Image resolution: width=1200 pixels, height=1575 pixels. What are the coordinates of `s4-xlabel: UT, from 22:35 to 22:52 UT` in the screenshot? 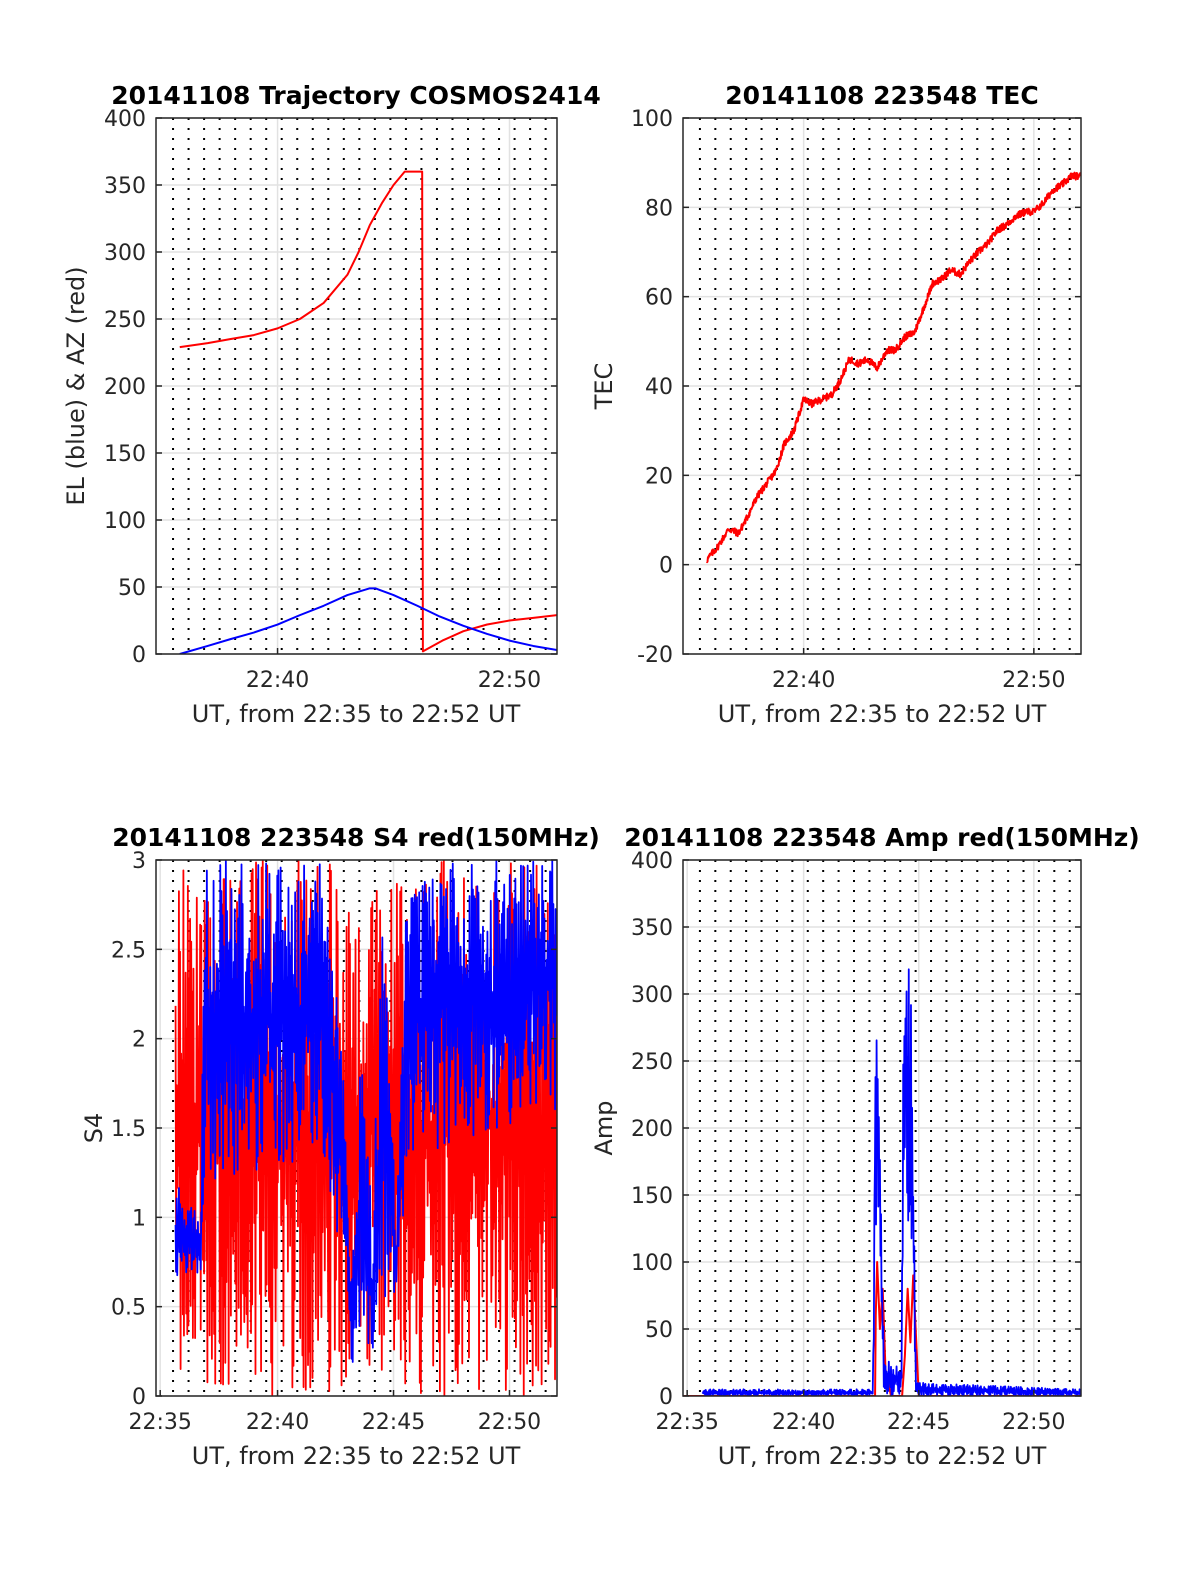 It's located at (356, 1456).